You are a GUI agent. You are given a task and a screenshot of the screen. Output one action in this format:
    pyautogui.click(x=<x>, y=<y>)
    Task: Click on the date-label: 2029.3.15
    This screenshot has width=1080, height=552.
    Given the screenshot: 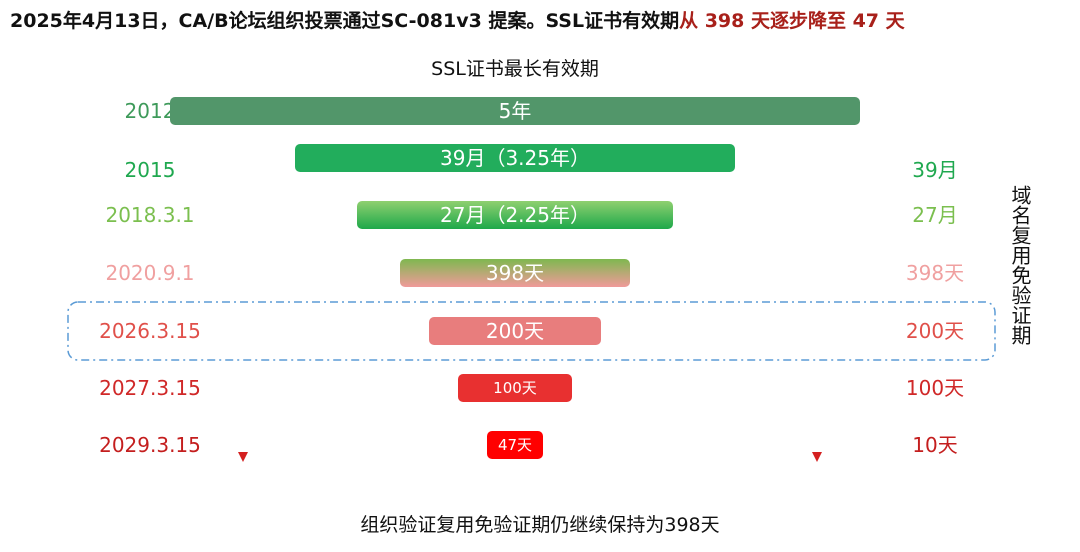 What is the action you would take?
    pyautogui.click(x=150, y=445)
    